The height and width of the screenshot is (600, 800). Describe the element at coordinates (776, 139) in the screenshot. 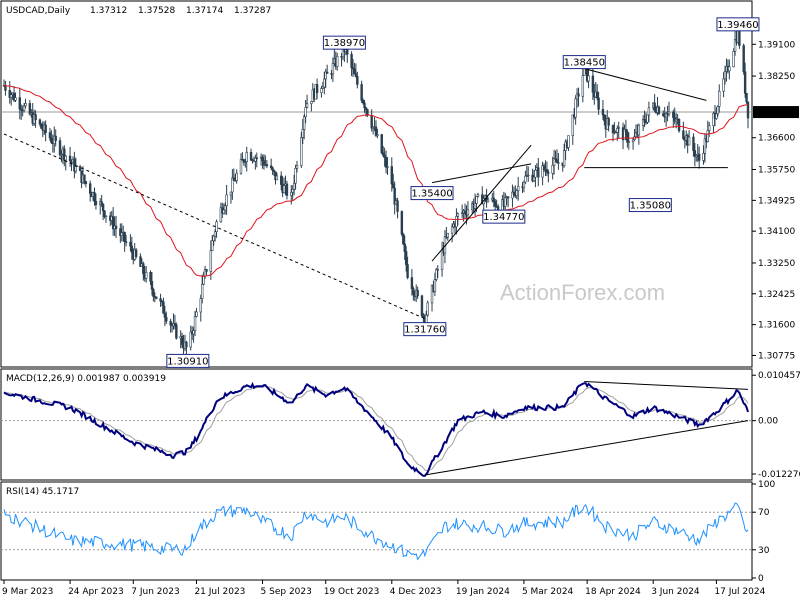

I see `price-tick-label: 1.36600` at that location.